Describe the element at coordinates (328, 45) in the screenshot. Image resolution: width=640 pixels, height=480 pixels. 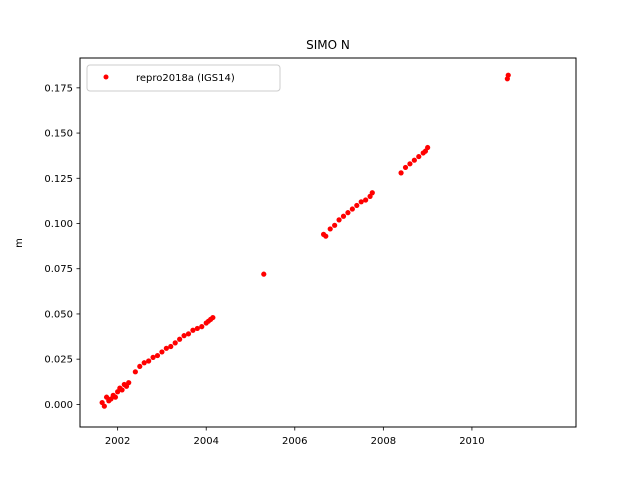
I see `chart-title: SIMO N` at that location.